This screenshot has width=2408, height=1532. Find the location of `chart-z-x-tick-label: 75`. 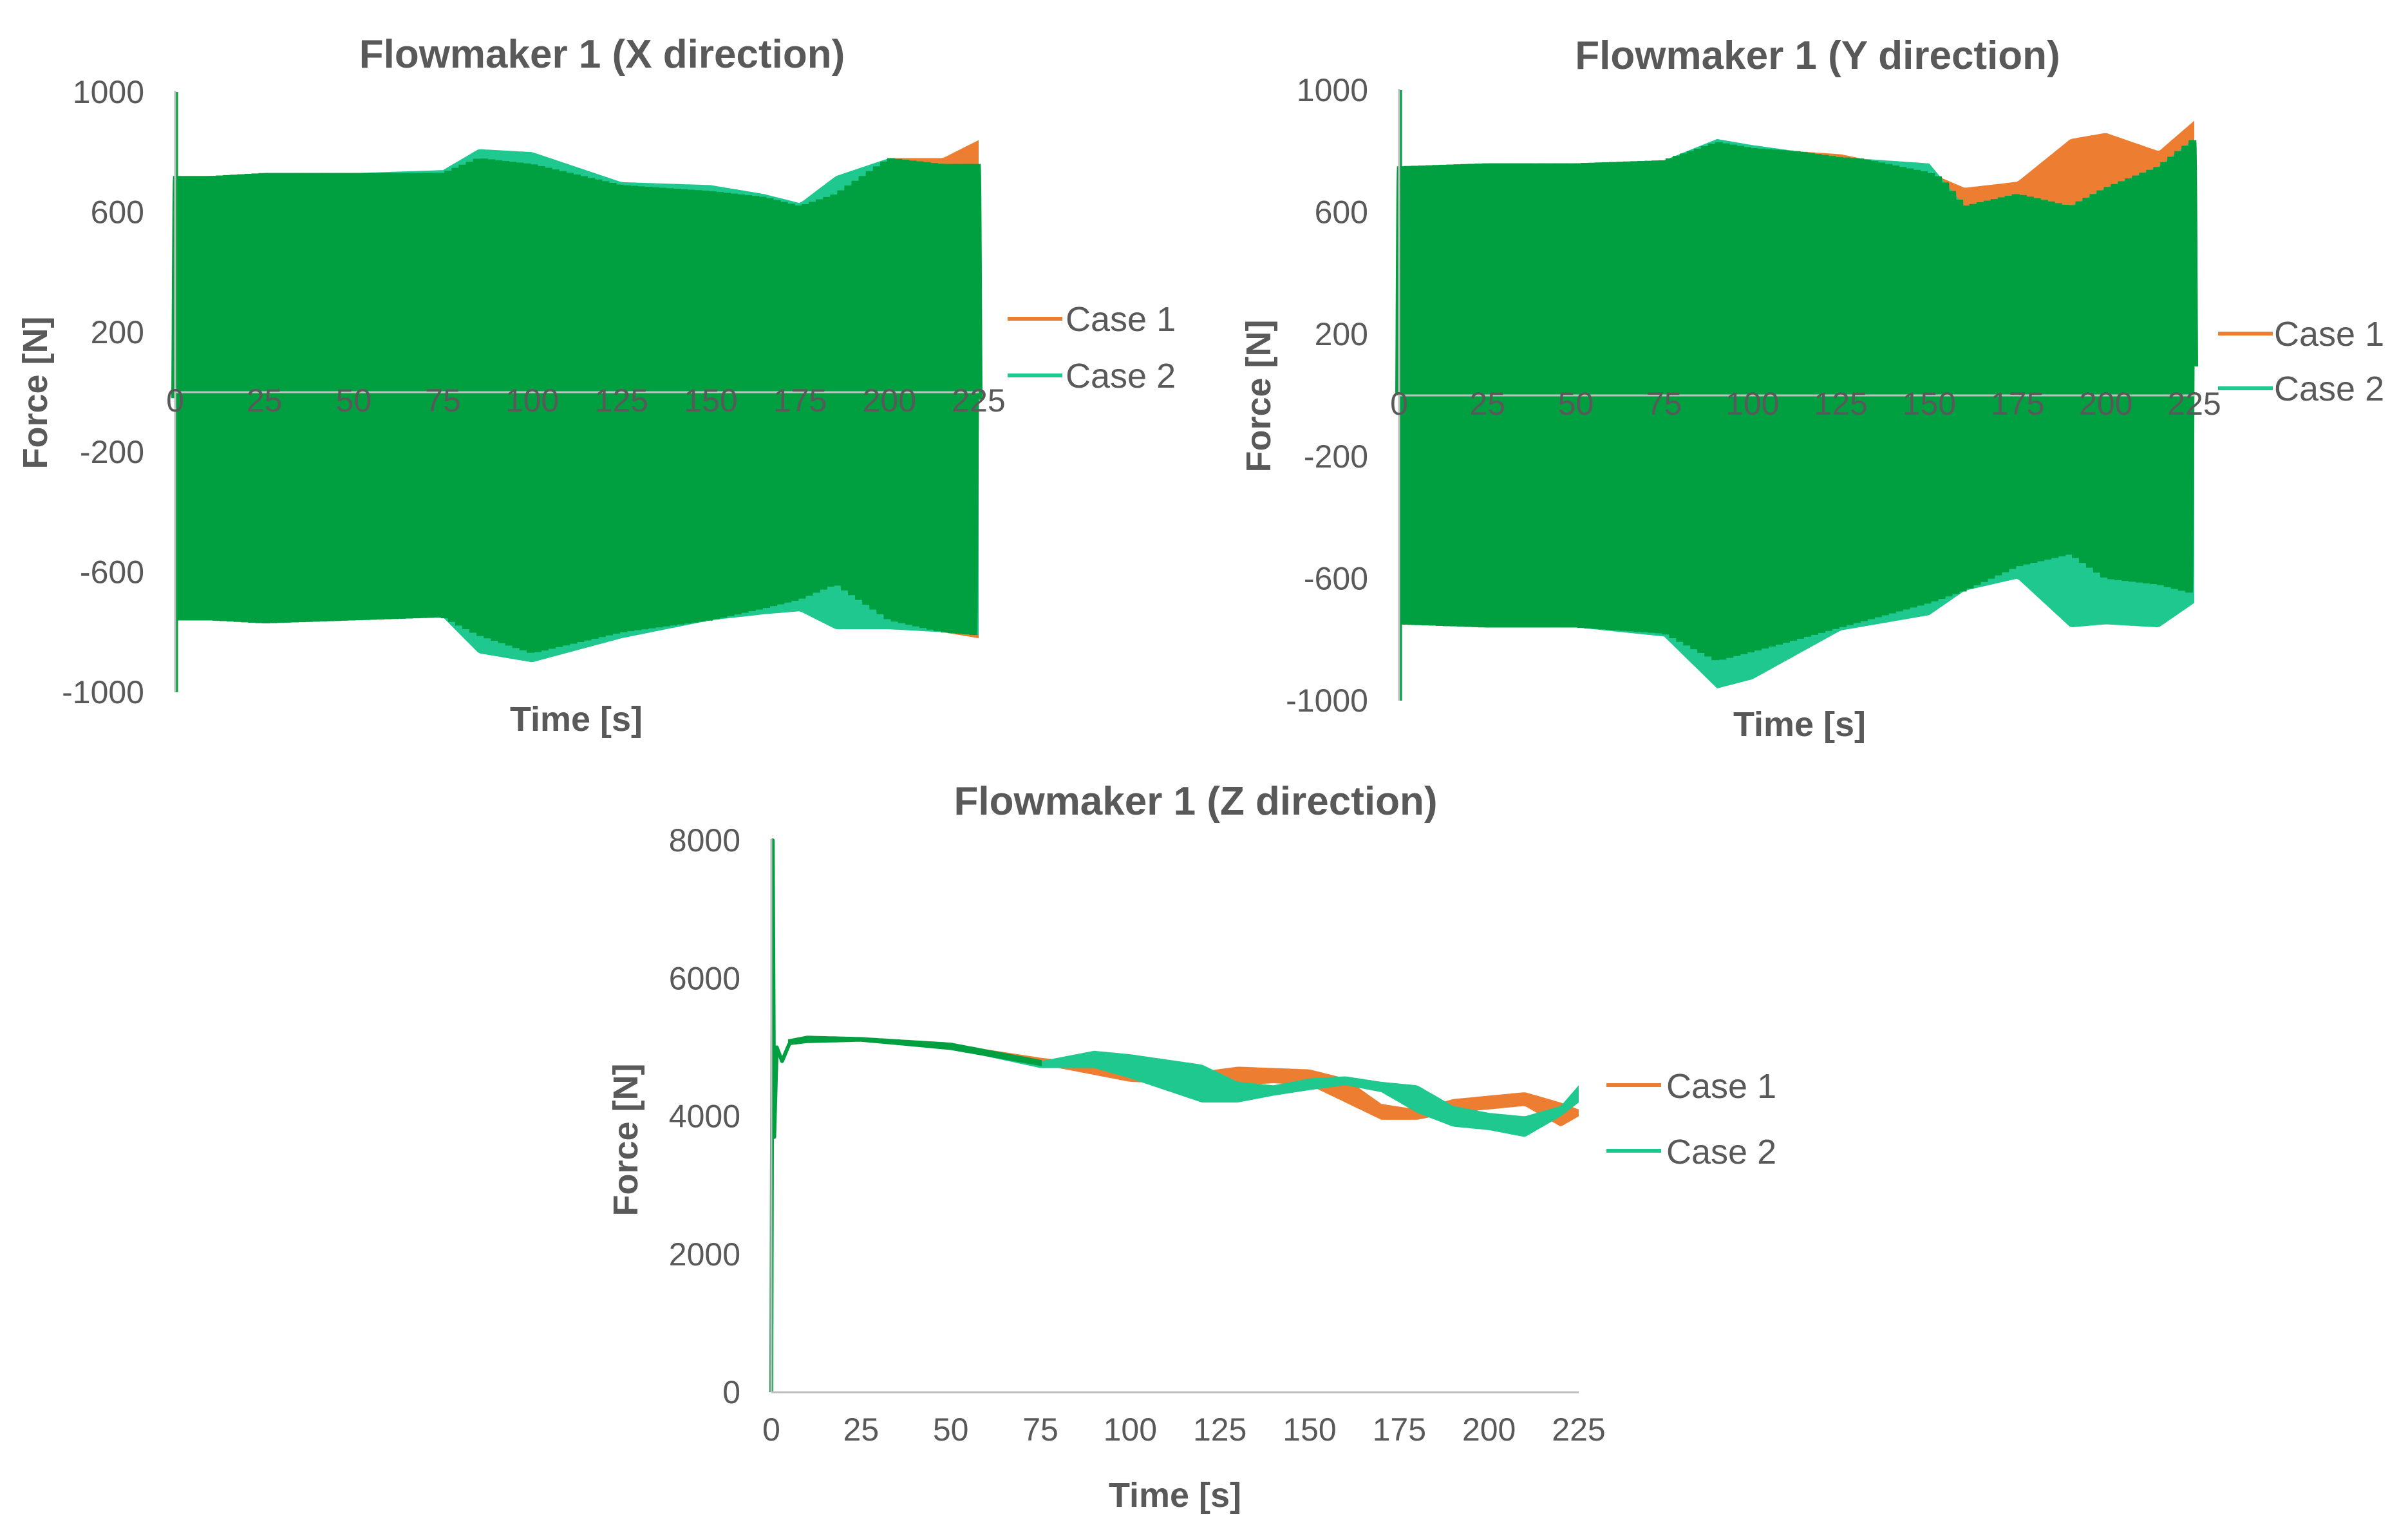

chart-z-x-tick-label: 75 is located at coordinates (1040, 1430).